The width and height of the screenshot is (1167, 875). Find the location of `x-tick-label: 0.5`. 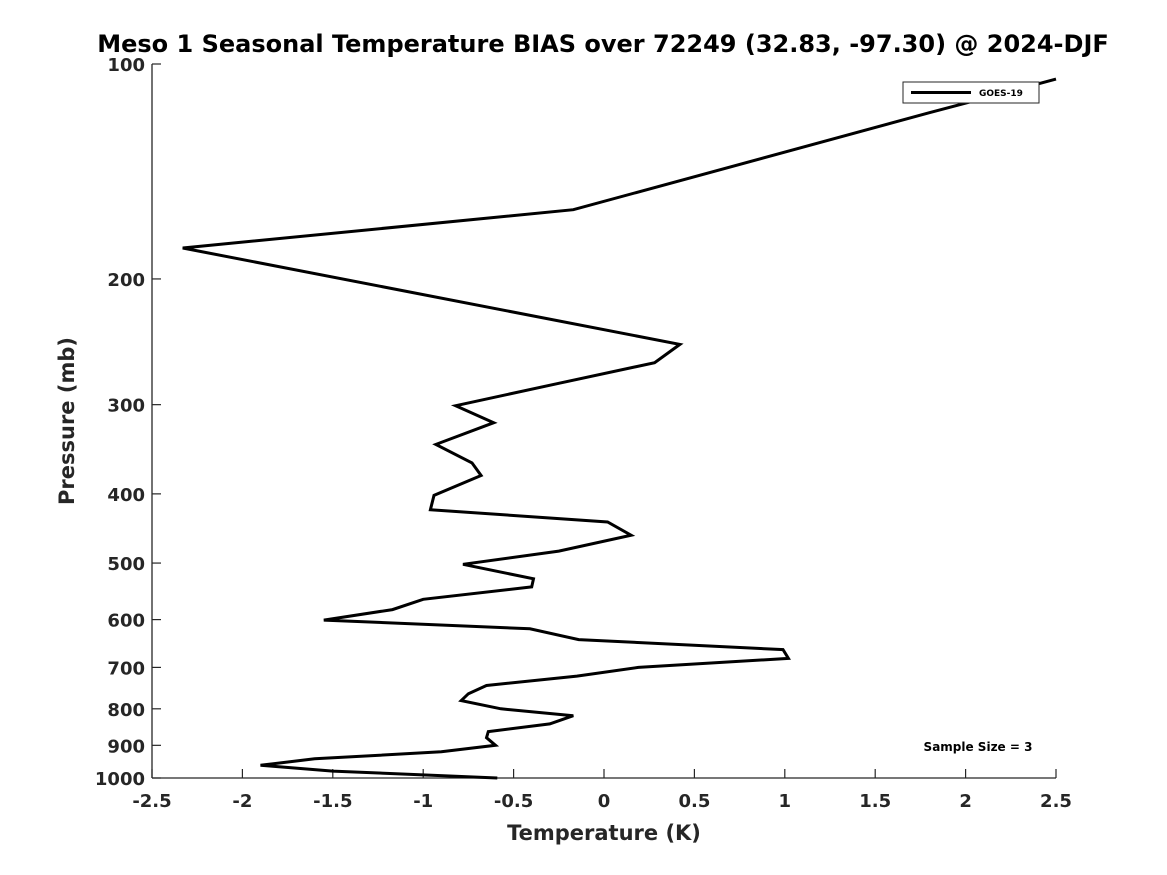

x-tick-label: 0.5 is located at coordinates (694, 801).